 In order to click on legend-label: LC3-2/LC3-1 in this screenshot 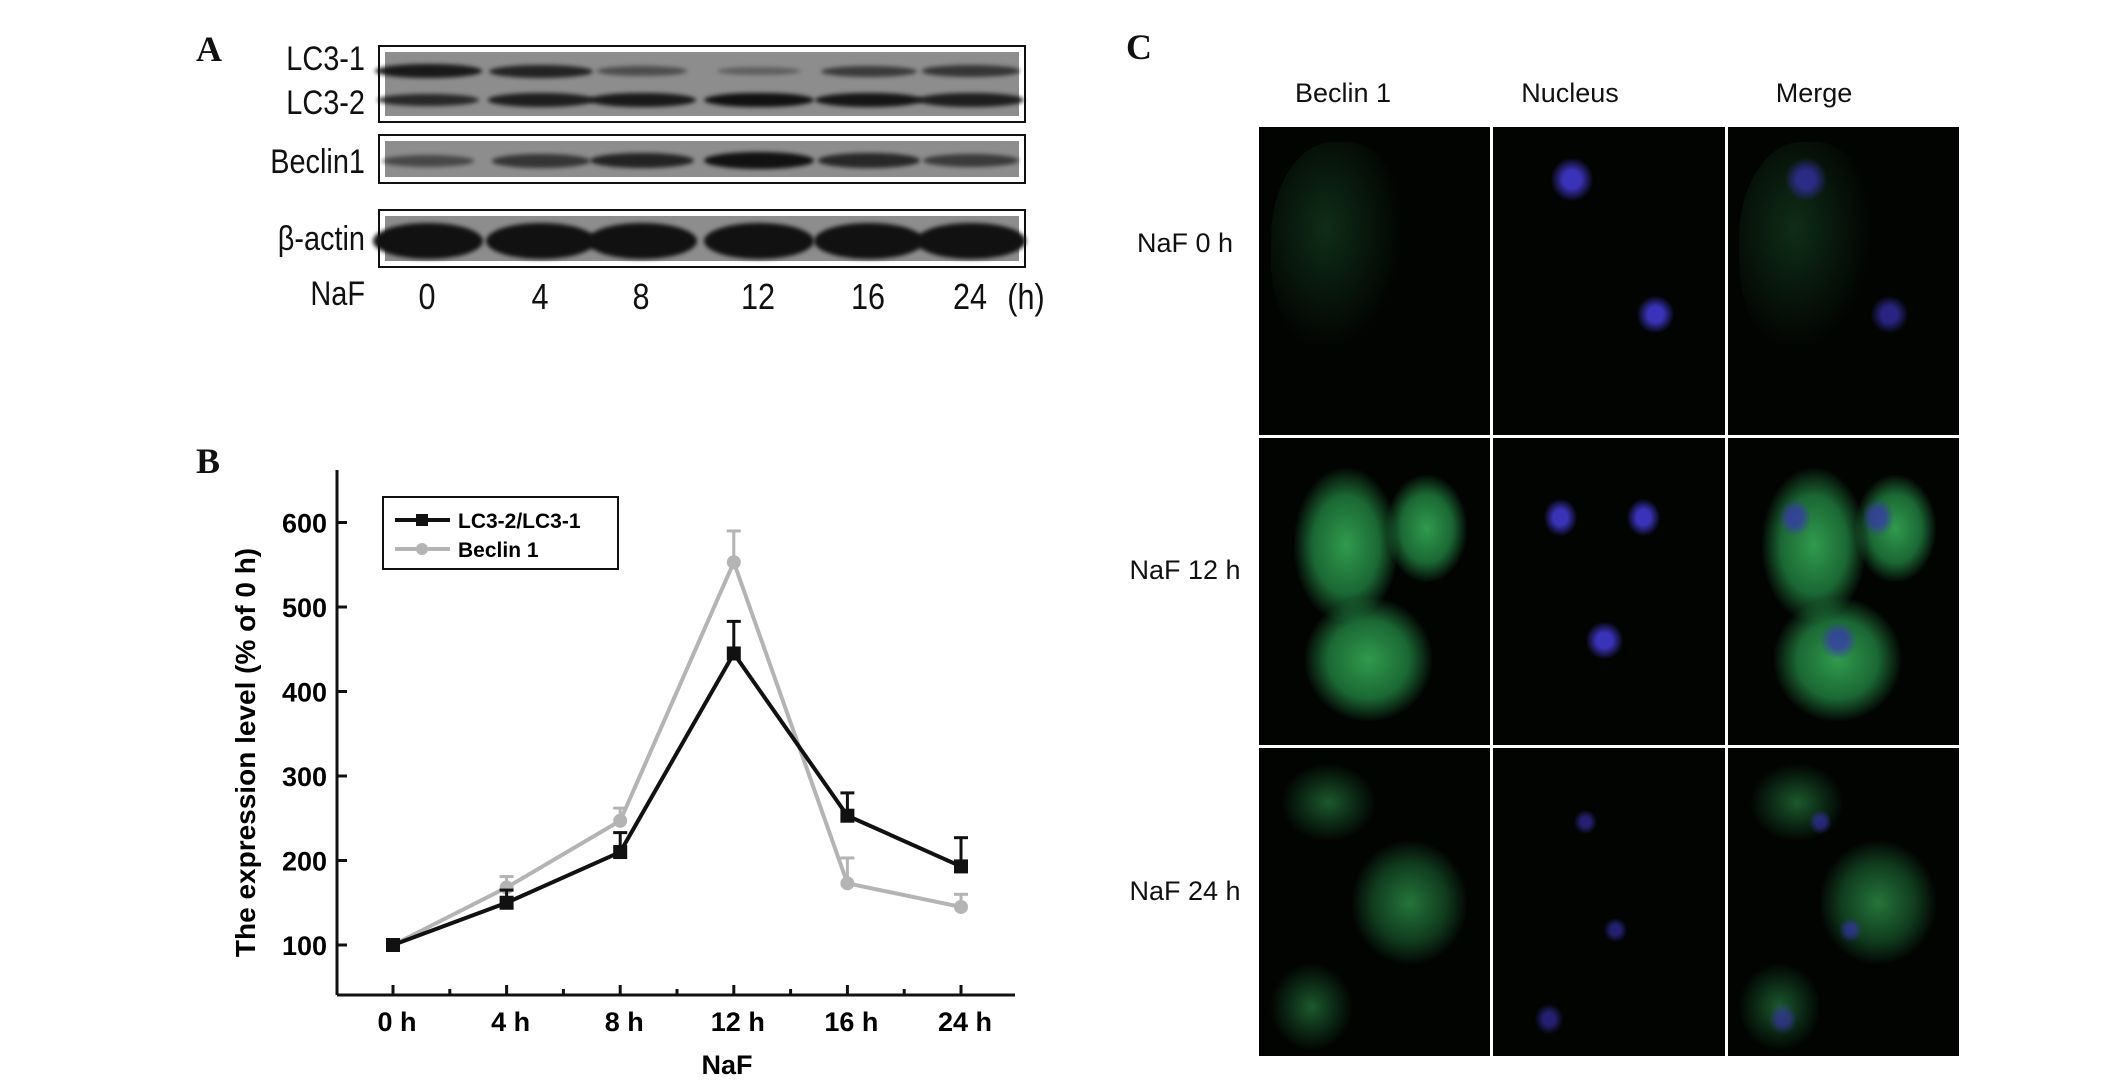, I will do `click(519, 521)`.